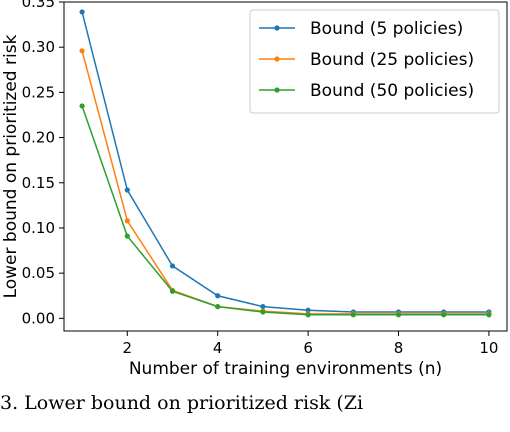 The height and width of the screenshot is (432, 510). What do you see at coordinates (386, 29) in the screenshot?
I see `legend-label: Bound (5 policies)` at bounding box center [386, 29].